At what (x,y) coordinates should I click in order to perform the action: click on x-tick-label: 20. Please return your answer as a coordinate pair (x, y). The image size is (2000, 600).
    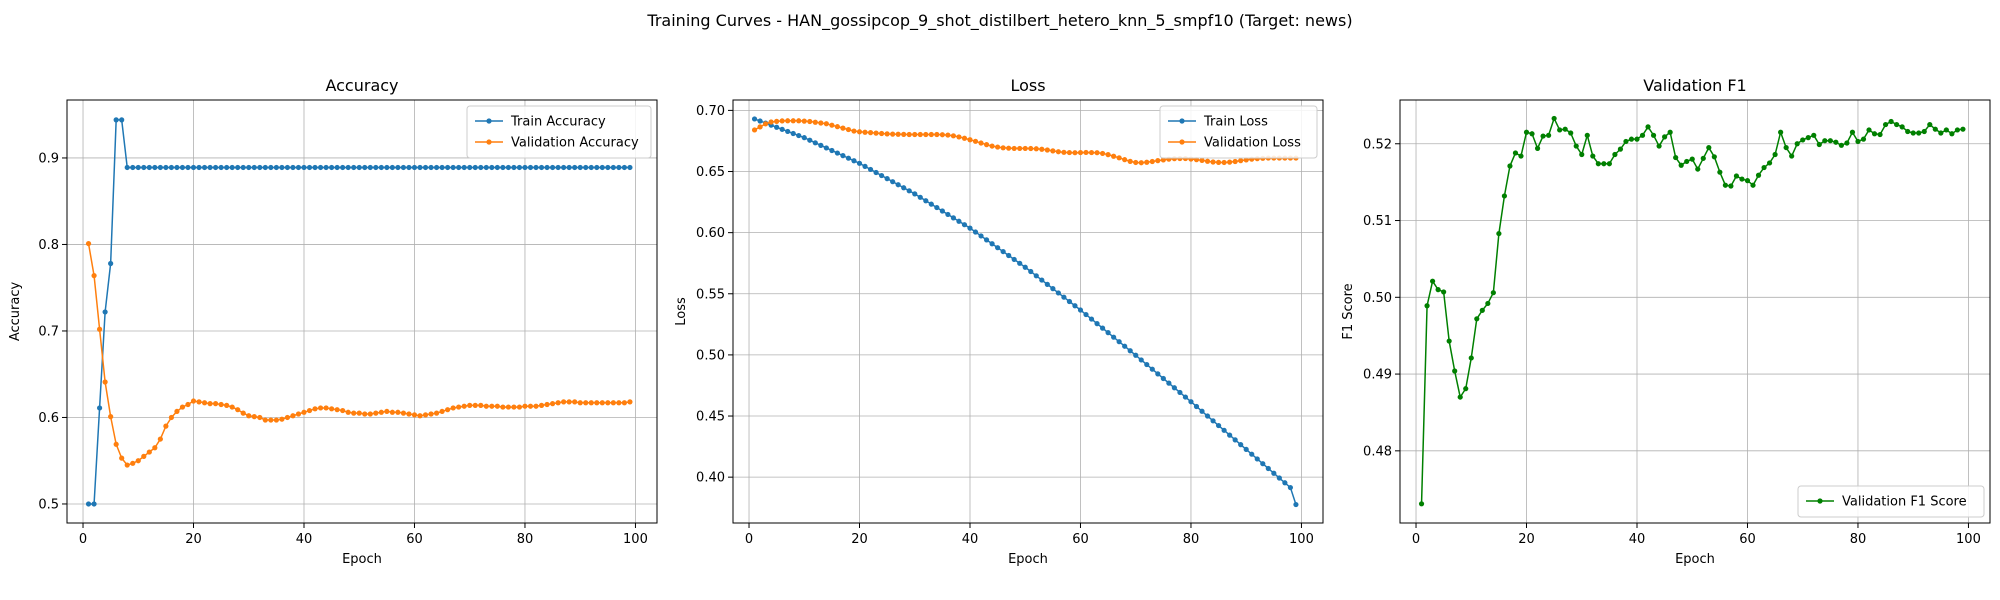
    Looking at the image, I should click on (193, 539).